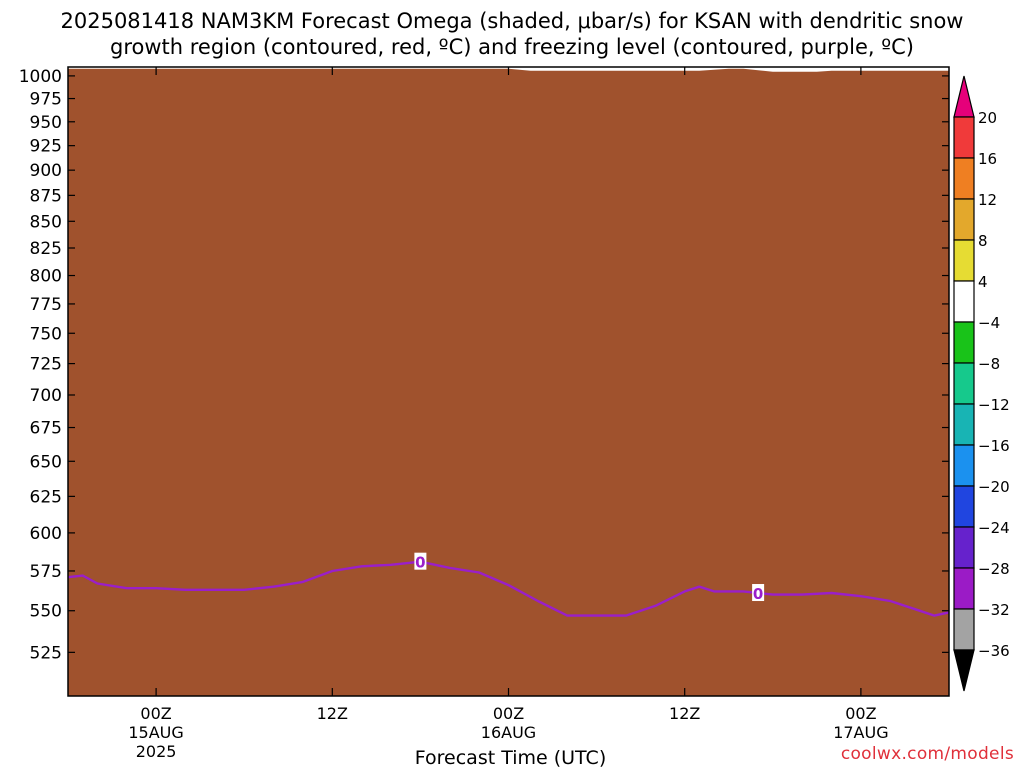 The height and width of the screenshot is (768, 1024). What do you see at coordinates (994, 569) in the screenshot?
I see `colorbar-level-label: −28` at bounding box center [994, 569].